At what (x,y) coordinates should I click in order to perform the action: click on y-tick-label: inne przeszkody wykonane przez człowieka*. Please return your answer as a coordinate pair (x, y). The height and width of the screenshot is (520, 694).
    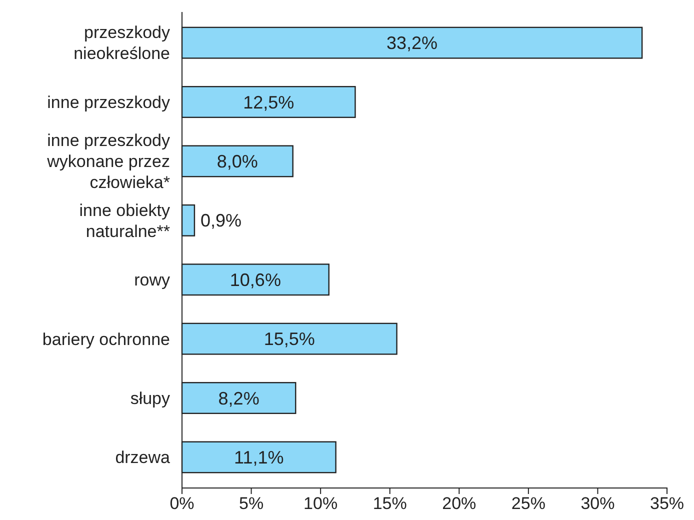
    Looking at the image, I should click on (108, 161).